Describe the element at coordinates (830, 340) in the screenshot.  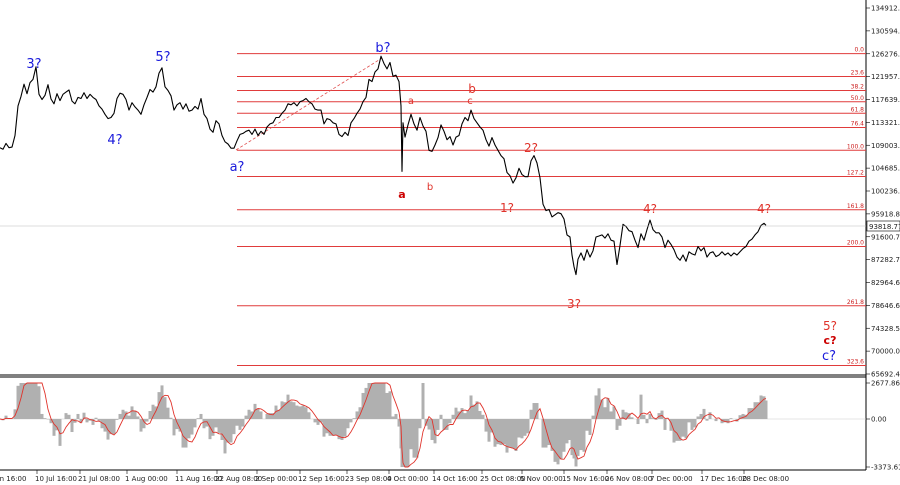
I see `wave-label: c?` at that location.